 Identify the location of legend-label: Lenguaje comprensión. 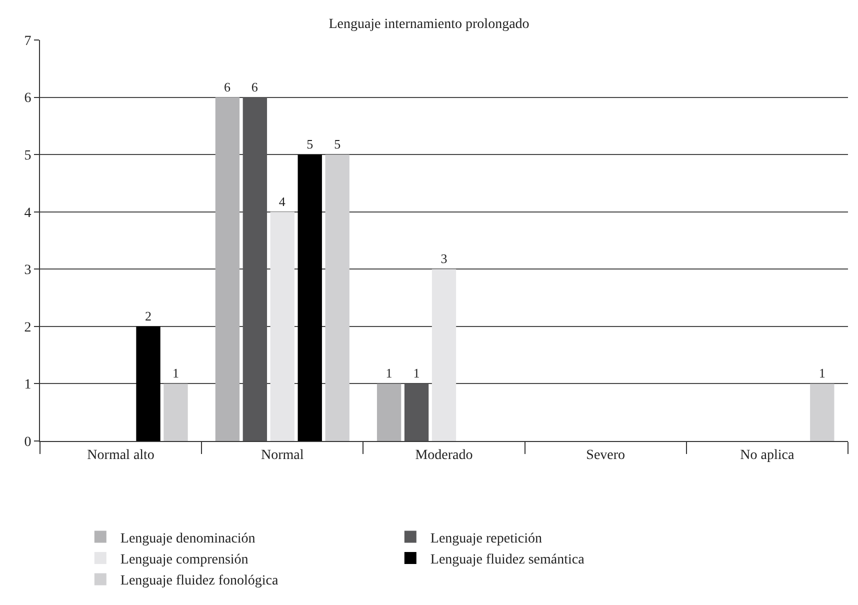
(184, 560).